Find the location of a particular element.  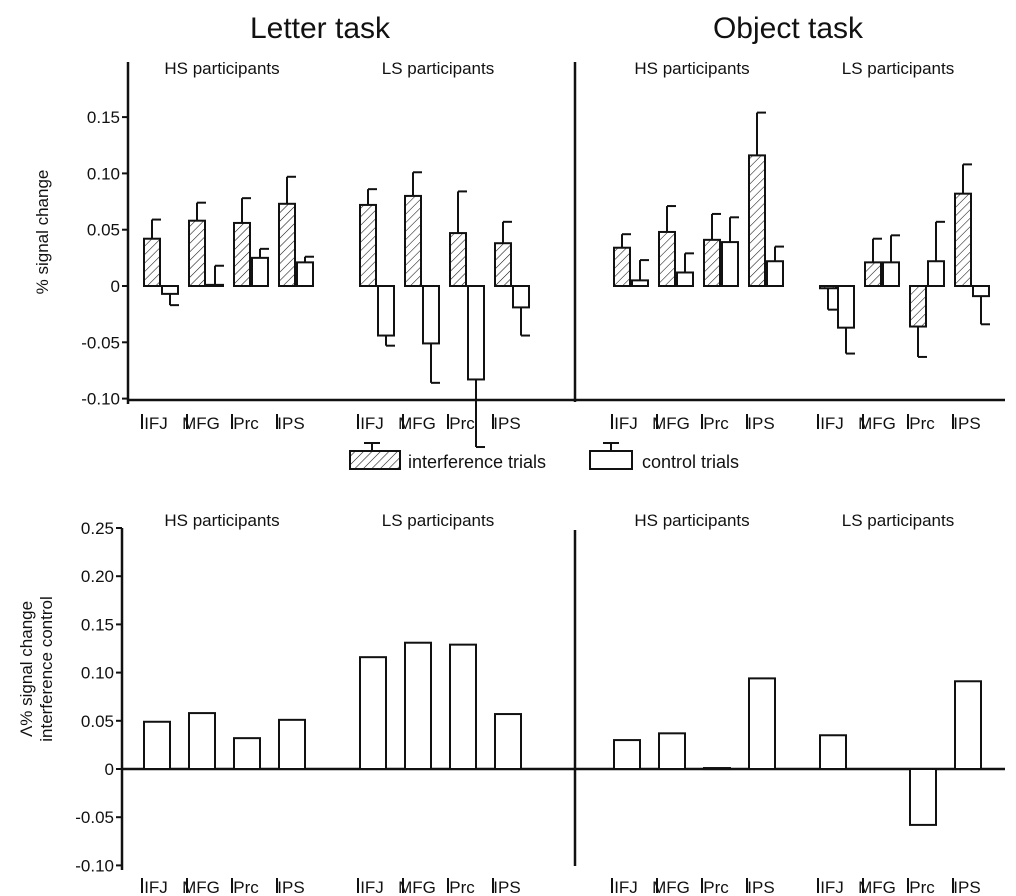

legend-interference-label: interference trials is located at coordinates (477, 462).